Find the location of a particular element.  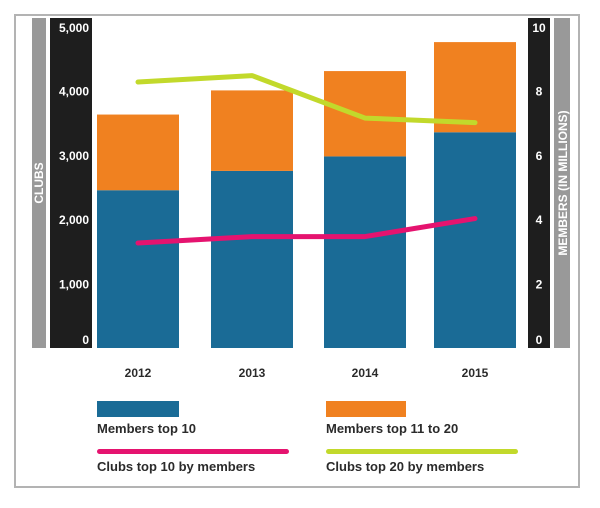

bar-members-top-11-20-2014 is located at coordinates (365, 114).